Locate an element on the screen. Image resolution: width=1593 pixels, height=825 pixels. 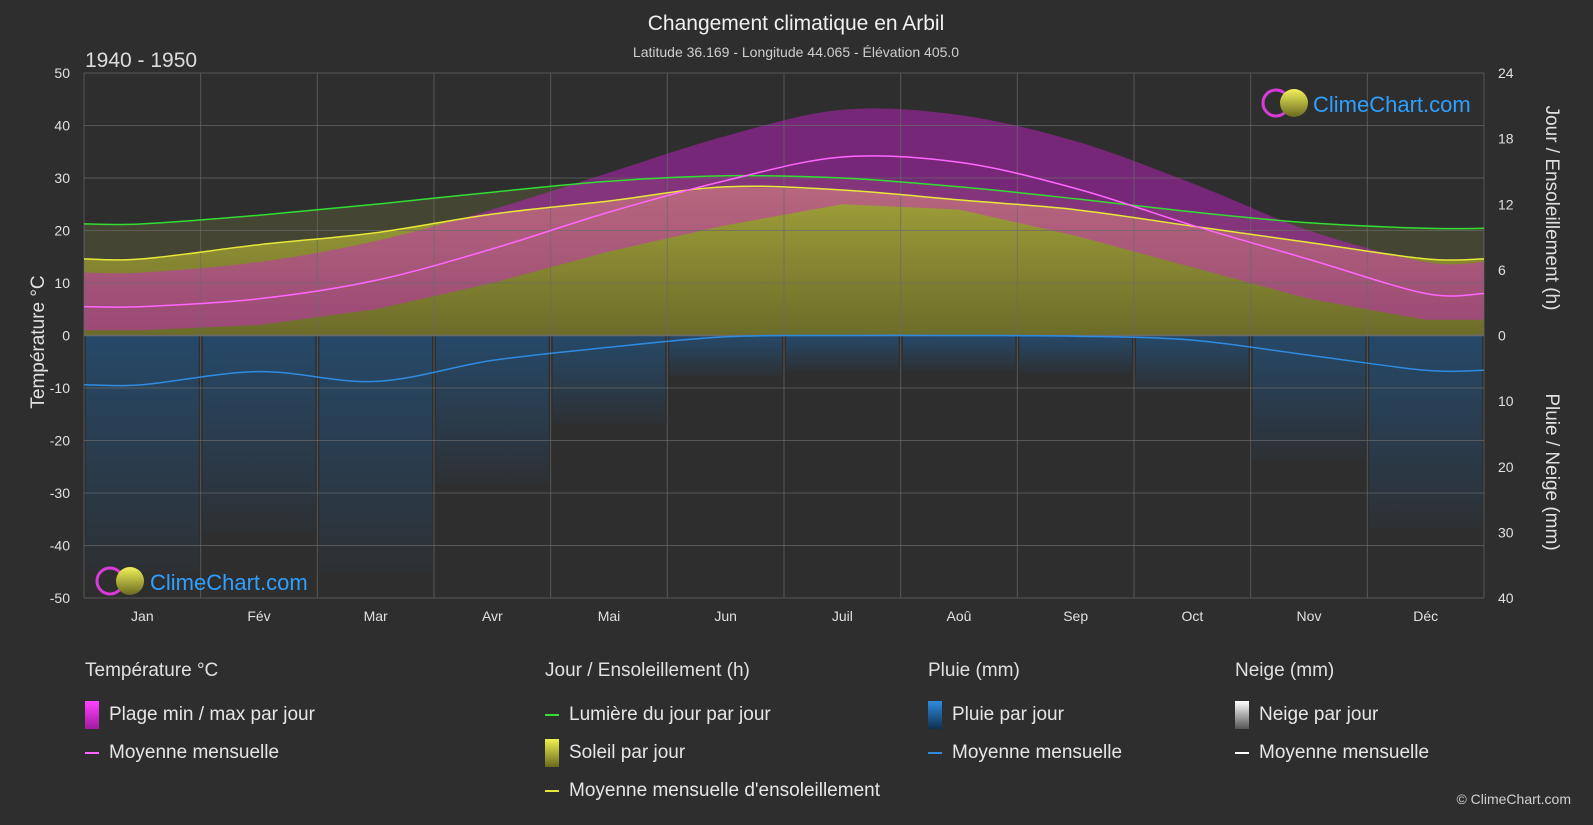
daylight-line is located at coordinates (784, 202).